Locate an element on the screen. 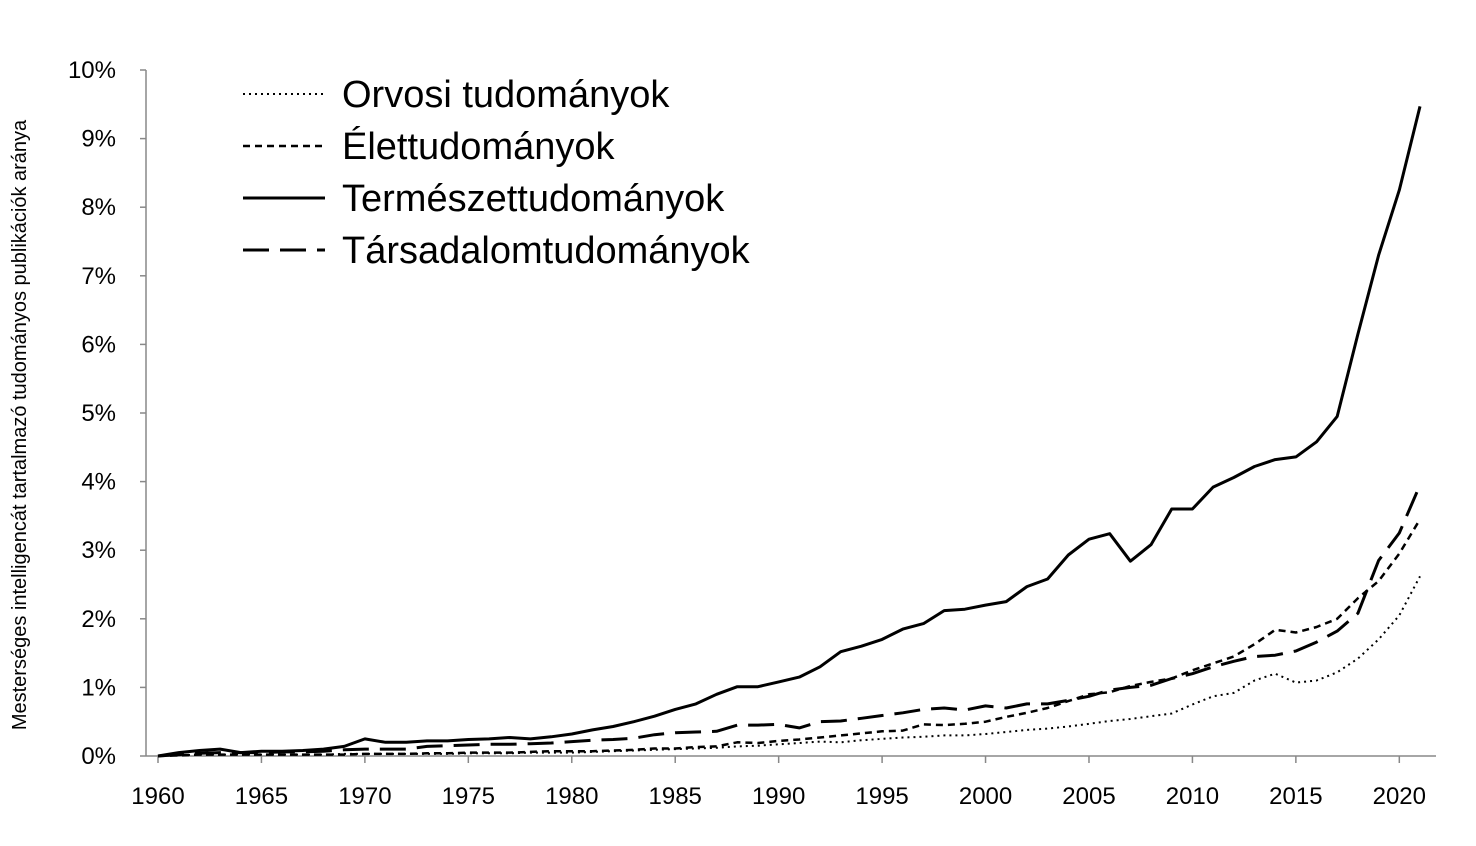  y-tick-label: 2% is located at coordinates (98, 619).